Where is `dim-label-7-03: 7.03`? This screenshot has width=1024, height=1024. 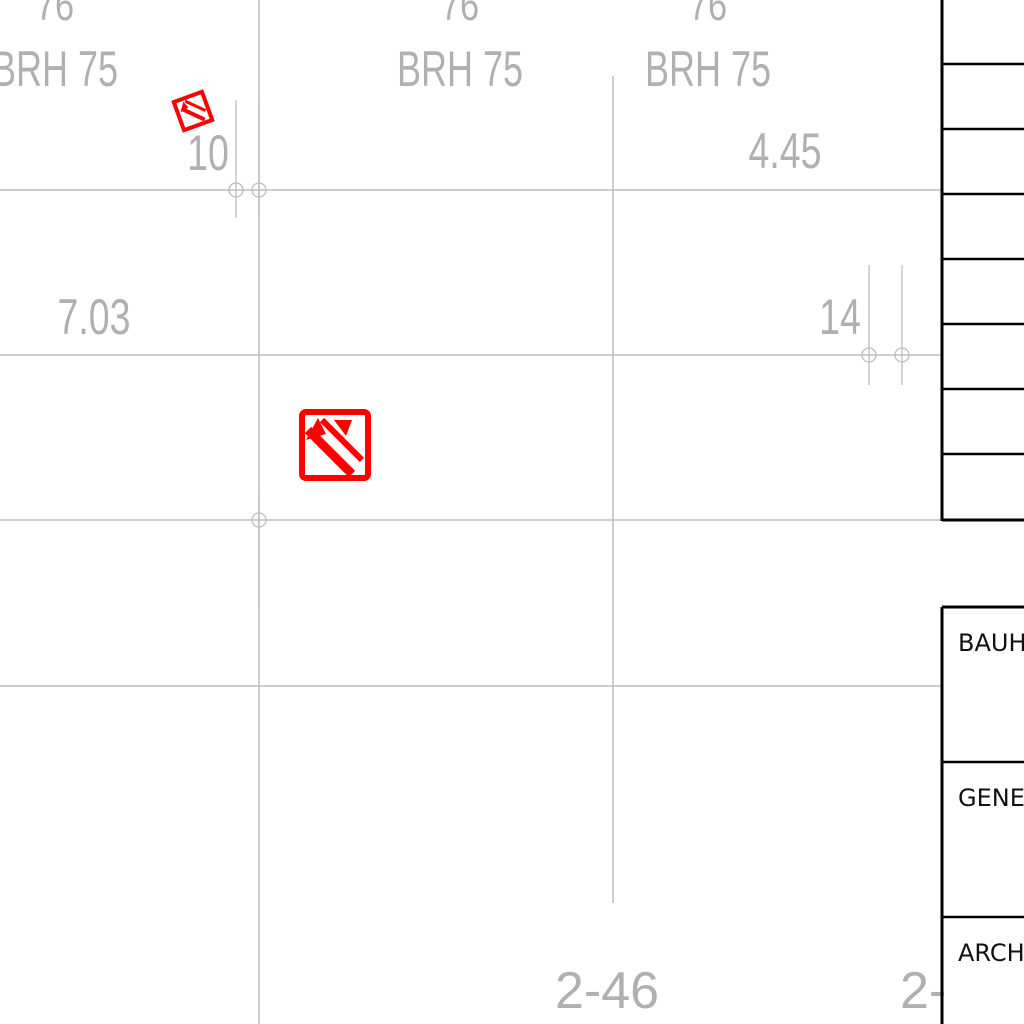
dim-label-7-03: 7.03 is located at coordinates (94, 317).